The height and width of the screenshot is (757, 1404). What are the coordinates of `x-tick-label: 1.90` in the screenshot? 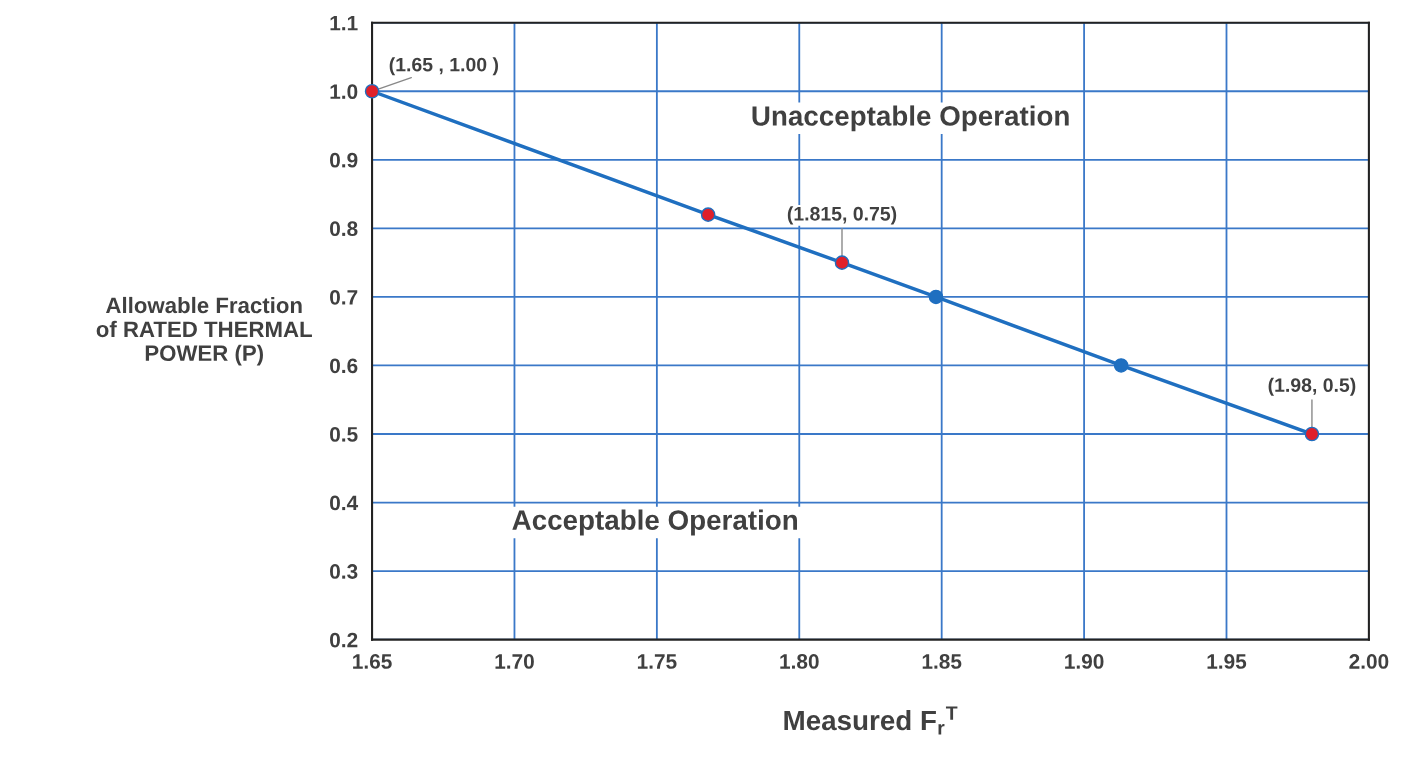 It's located at (1084, 661).